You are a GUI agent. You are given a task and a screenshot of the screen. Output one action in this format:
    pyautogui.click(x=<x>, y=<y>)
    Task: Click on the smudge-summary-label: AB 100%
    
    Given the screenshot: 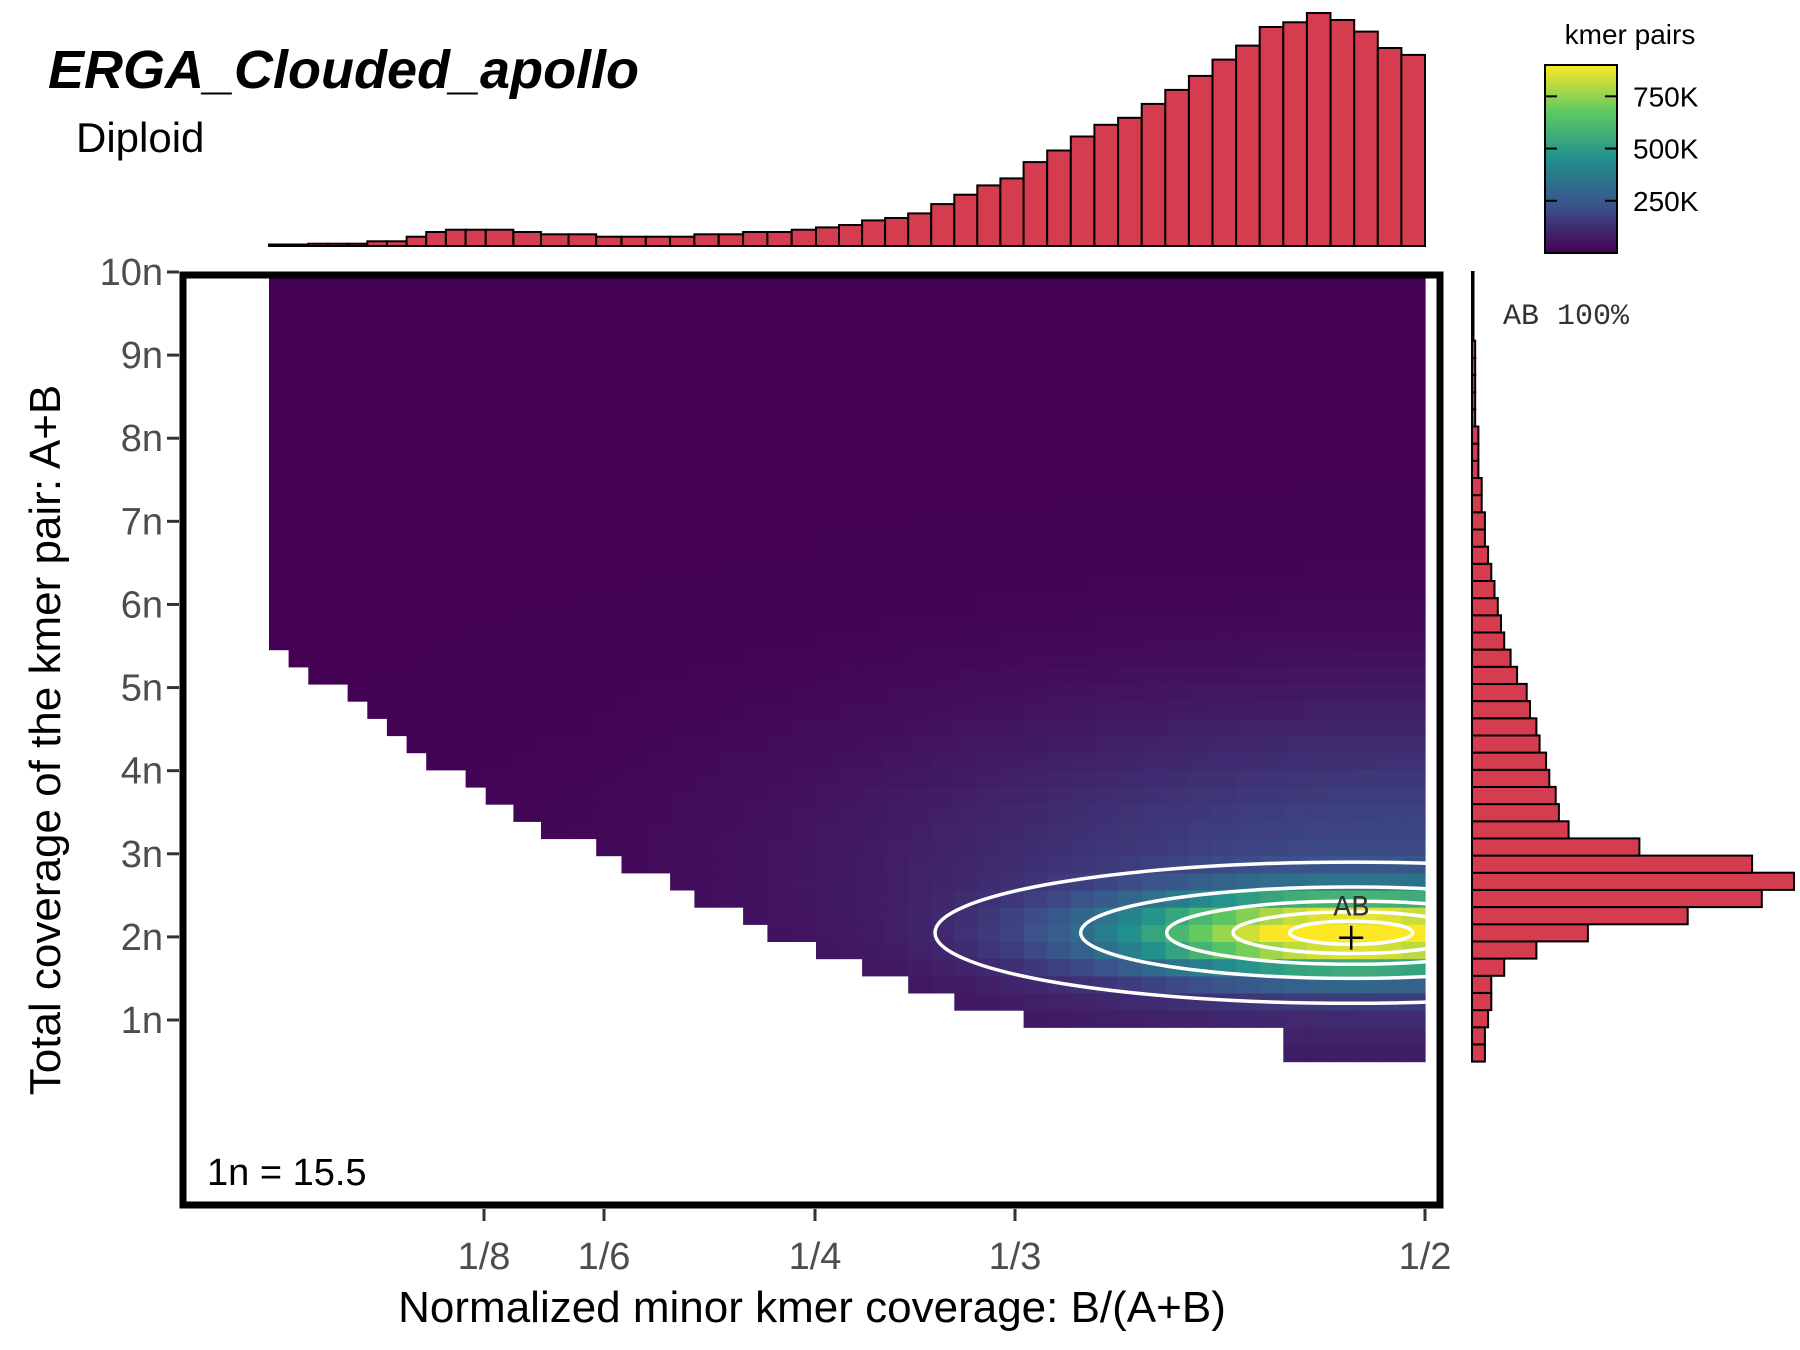 What is the action you would take?
    pyautogui.click(x=1566, y=317)
    